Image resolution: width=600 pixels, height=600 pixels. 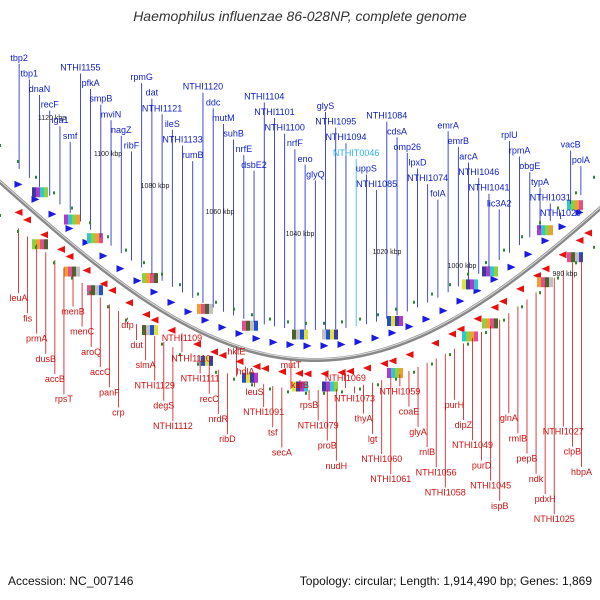 I want to click on reverse-gene-label: NTHI1058, so click(x=445, y=493).